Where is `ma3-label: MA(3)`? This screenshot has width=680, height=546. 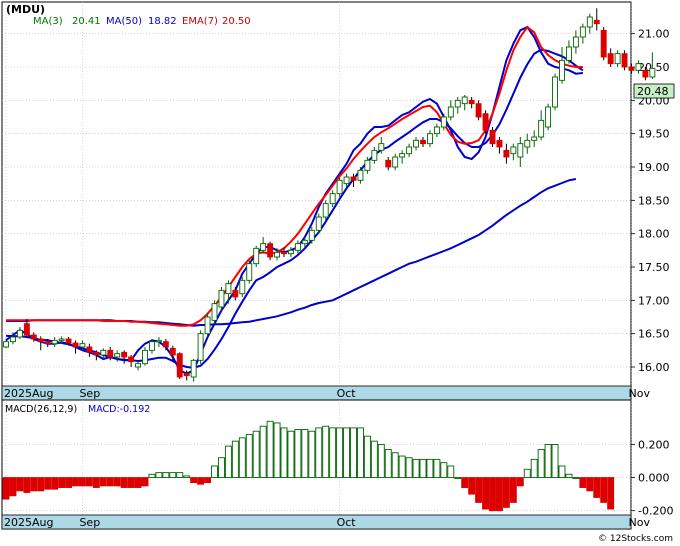 ma3-label: MA(3) is located at coordinates (48, 21).